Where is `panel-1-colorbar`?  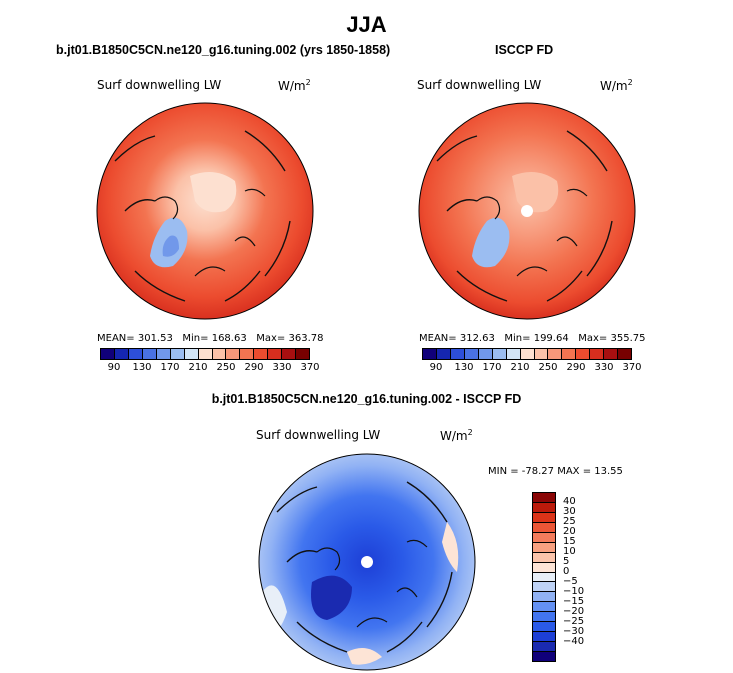
panel-1-colorbar is located at coordinates (205, 354).